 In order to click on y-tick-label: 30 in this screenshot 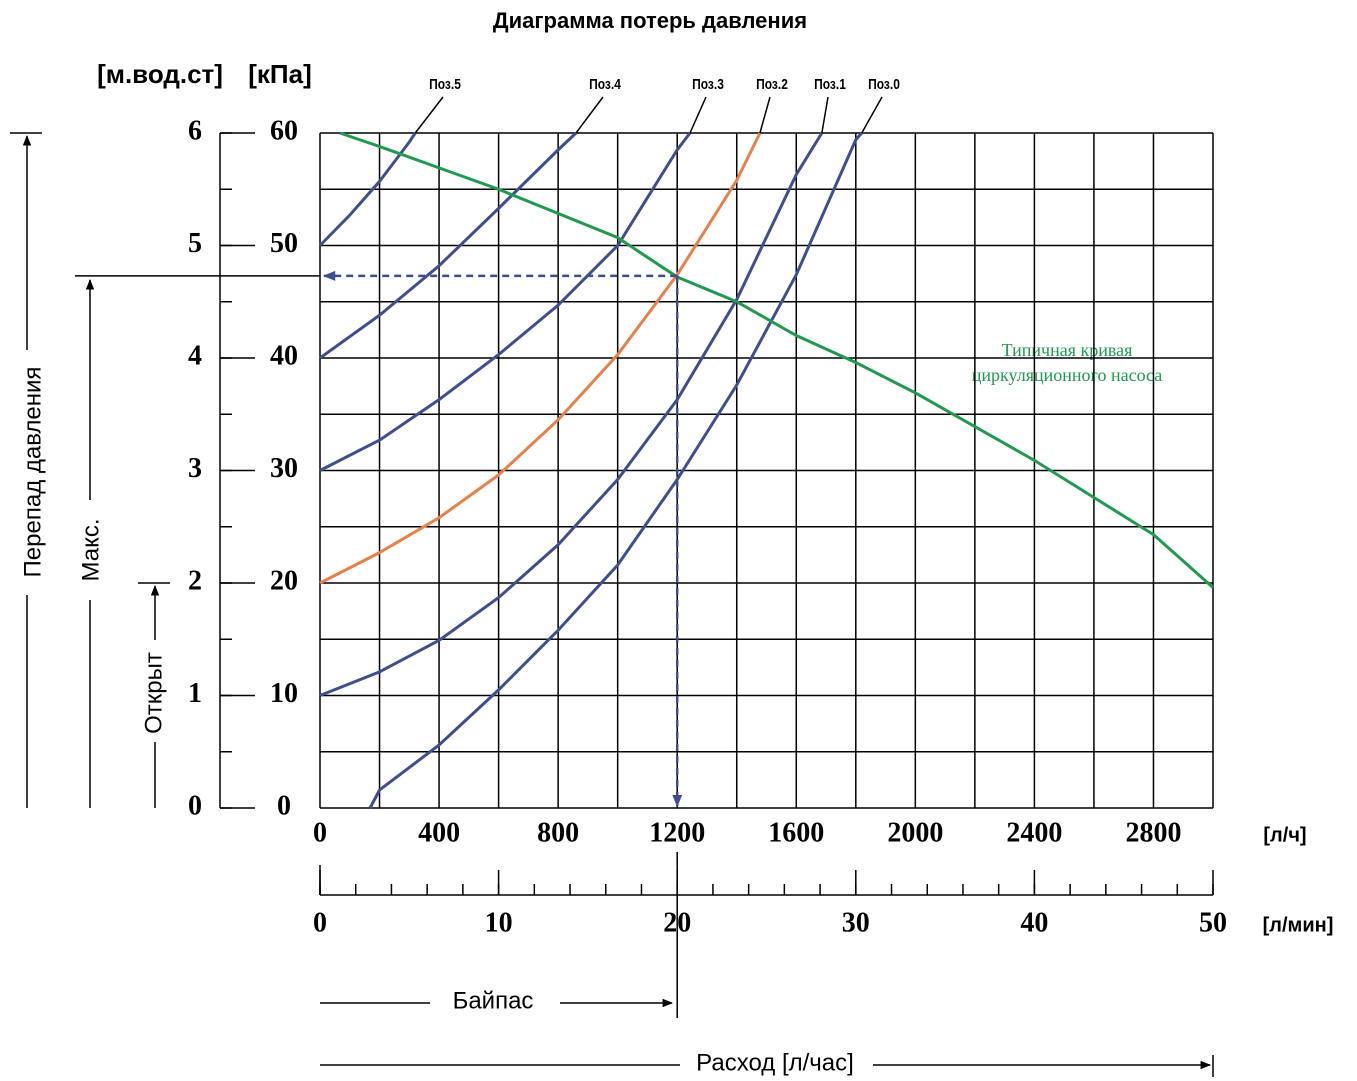, I will do `click(284, 468)`.